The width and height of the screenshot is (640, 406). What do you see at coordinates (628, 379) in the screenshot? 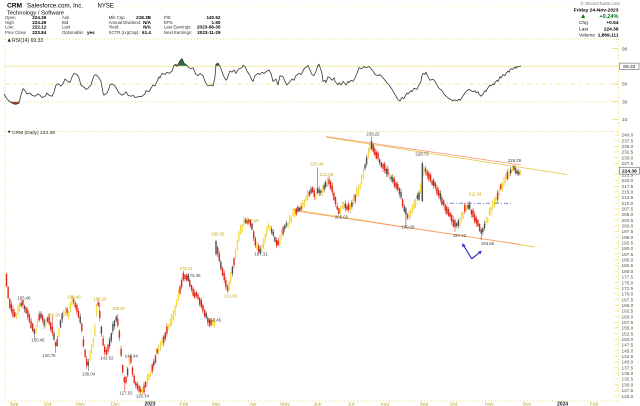
I see `svg-text: 132.5` at bounding box center [628, 379].